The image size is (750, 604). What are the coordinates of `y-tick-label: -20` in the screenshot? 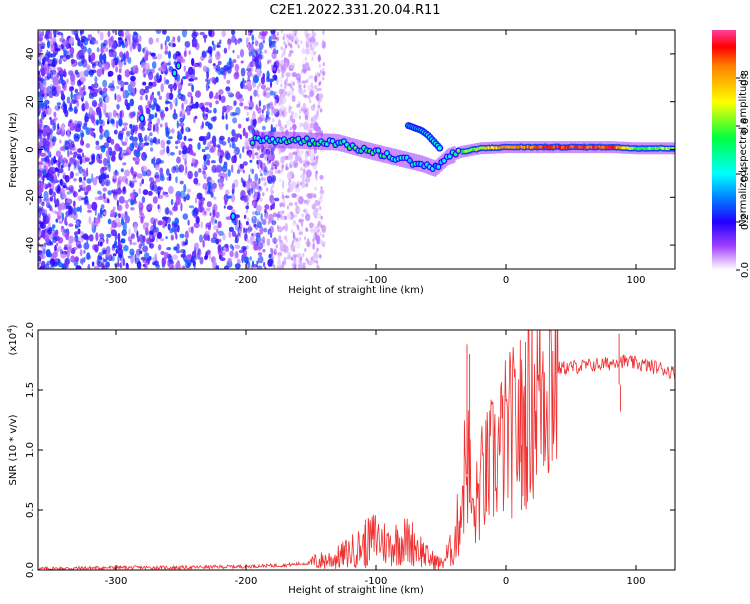 It's located at (30, 197).